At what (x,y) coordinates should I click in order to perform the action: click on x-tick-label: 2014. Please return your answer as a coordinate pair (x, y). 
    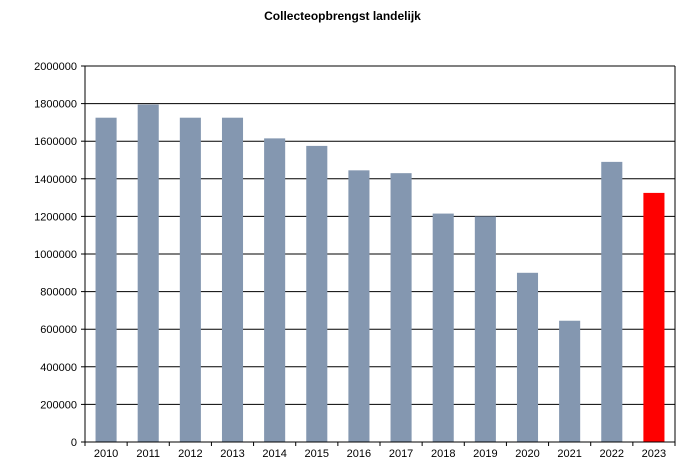
    Looking at the image, I should click on (274, 454).